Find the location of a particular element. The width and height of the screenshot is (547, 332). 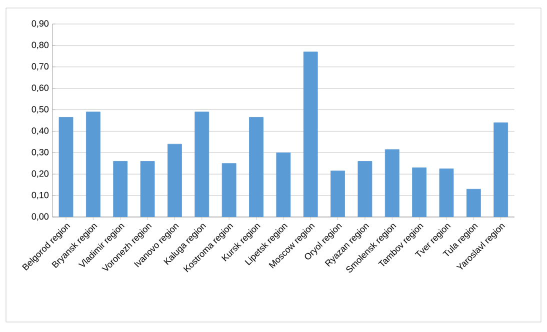

y-tick-label: 0,10 is located at coordinates (40, 196).